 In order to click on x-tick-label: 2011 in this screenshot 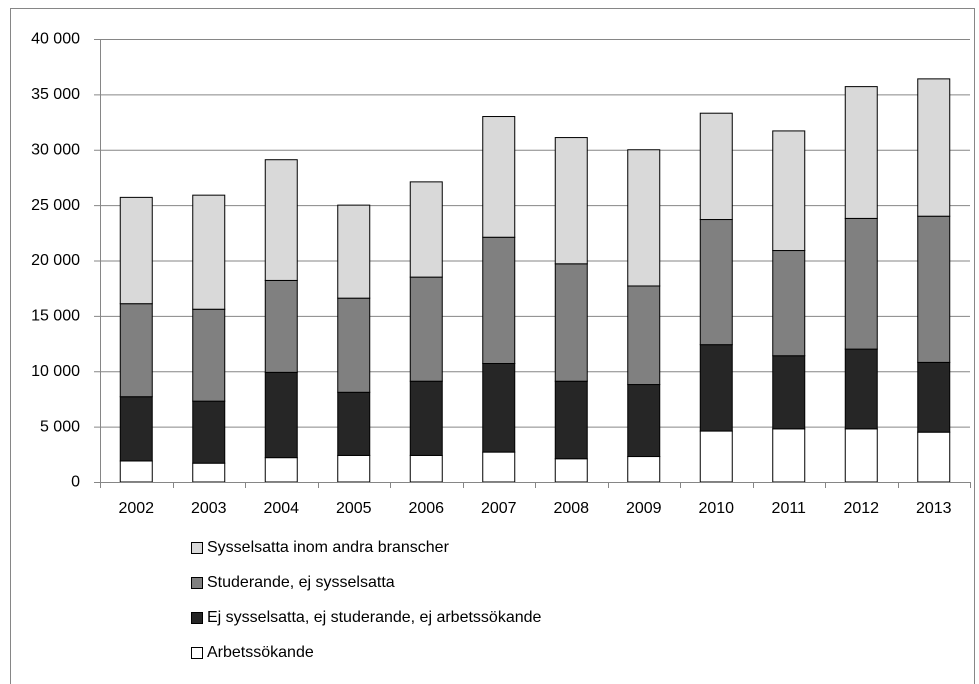, I will do `click(789, 508)`.